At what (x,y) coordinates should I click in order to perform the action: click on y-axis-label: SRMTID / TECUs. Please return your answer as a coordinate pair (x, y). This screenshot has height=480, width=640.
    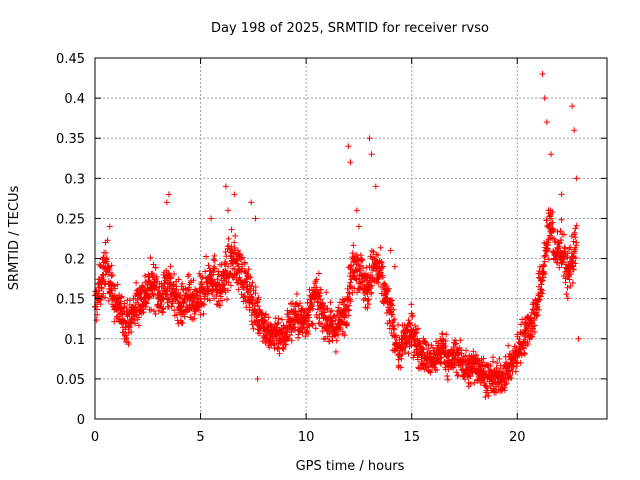
    Looking at the image, I should click on (14, 238).